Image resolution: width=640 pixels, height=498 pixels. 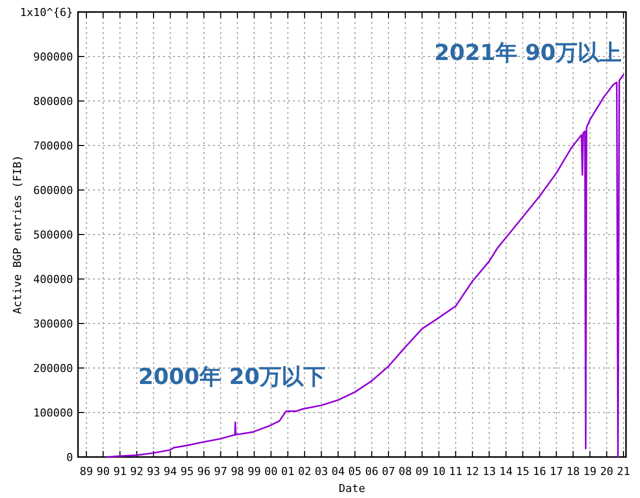 I want to click on x-tick-label: 10, so click(x=439, y=471).